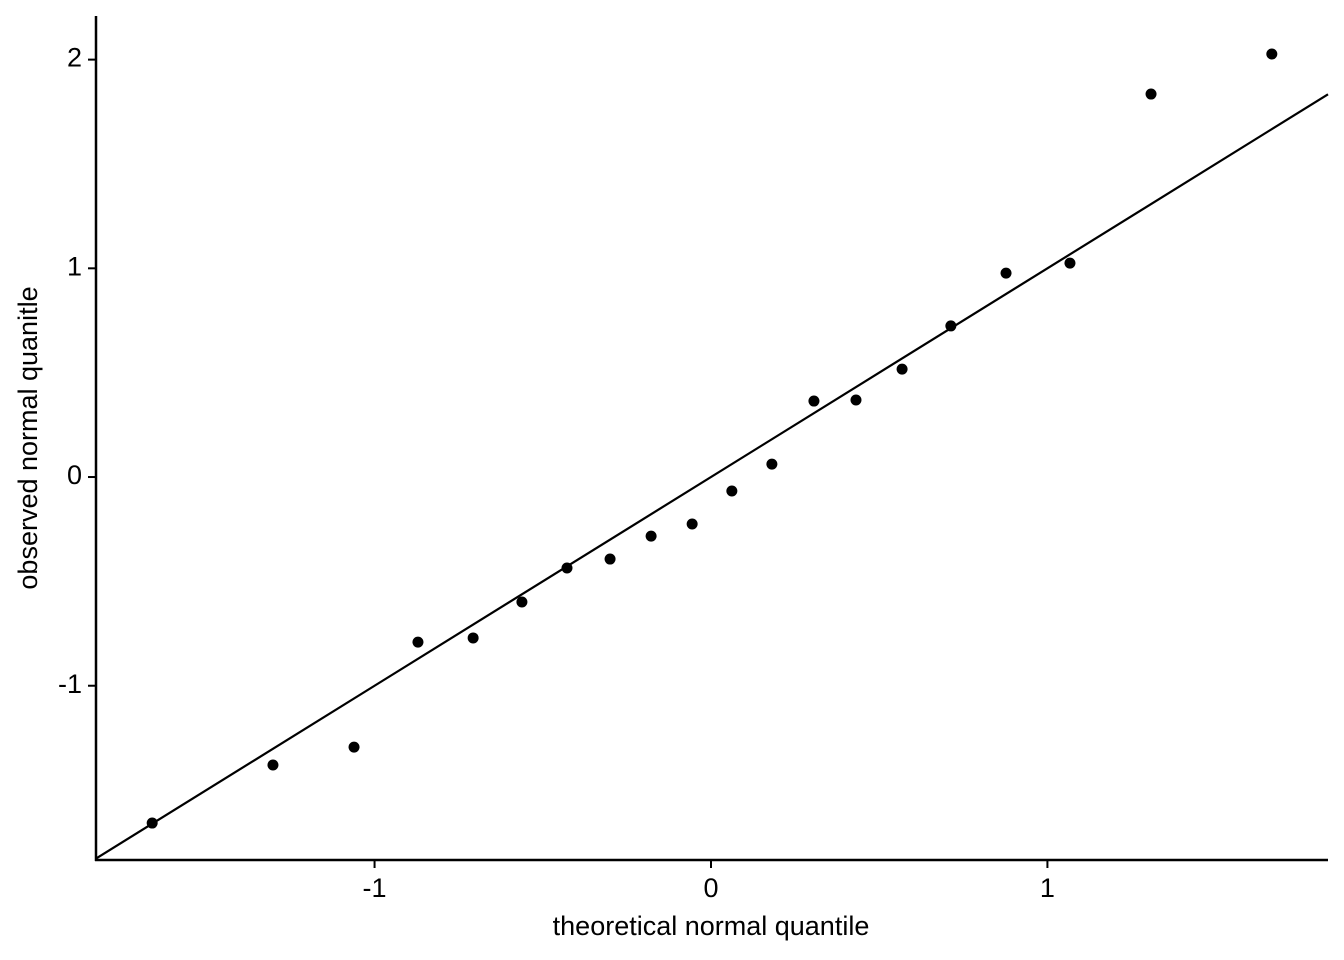 The image size is (1344, 960). What do you see at coordinates (74, 266) in the screenshot?
I see `y-tick-label: 1` at bounding box center [74, 266].